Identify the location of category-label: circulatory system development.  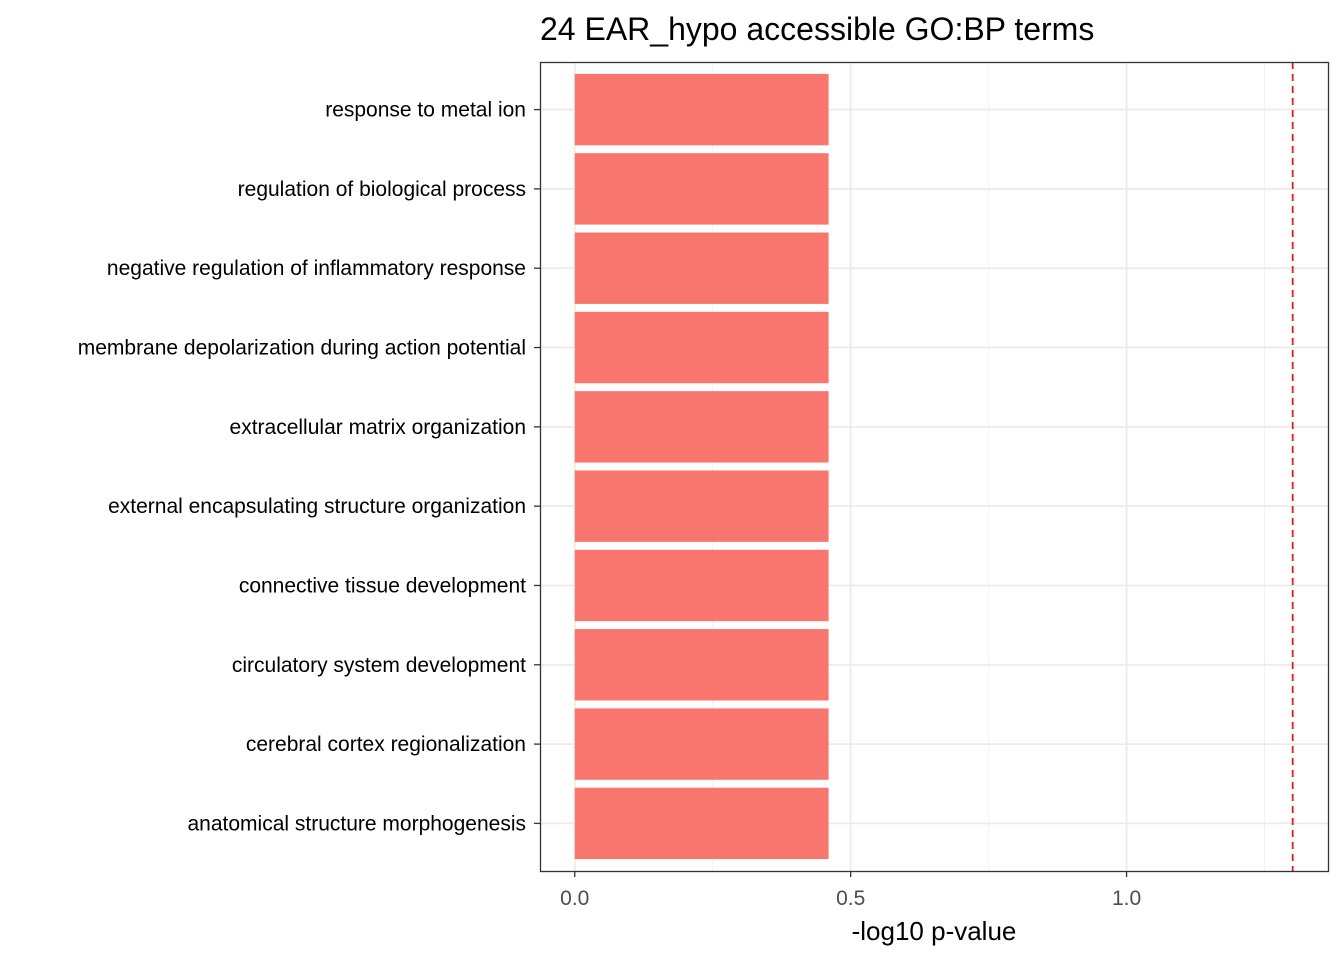
(379, 665).